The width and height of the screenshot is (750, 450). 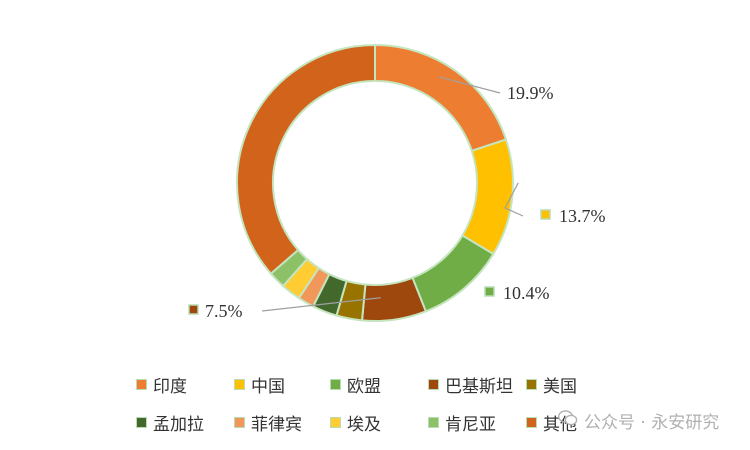 I want to click on data-label-2: 13.7%, so click(x=582, y=216).